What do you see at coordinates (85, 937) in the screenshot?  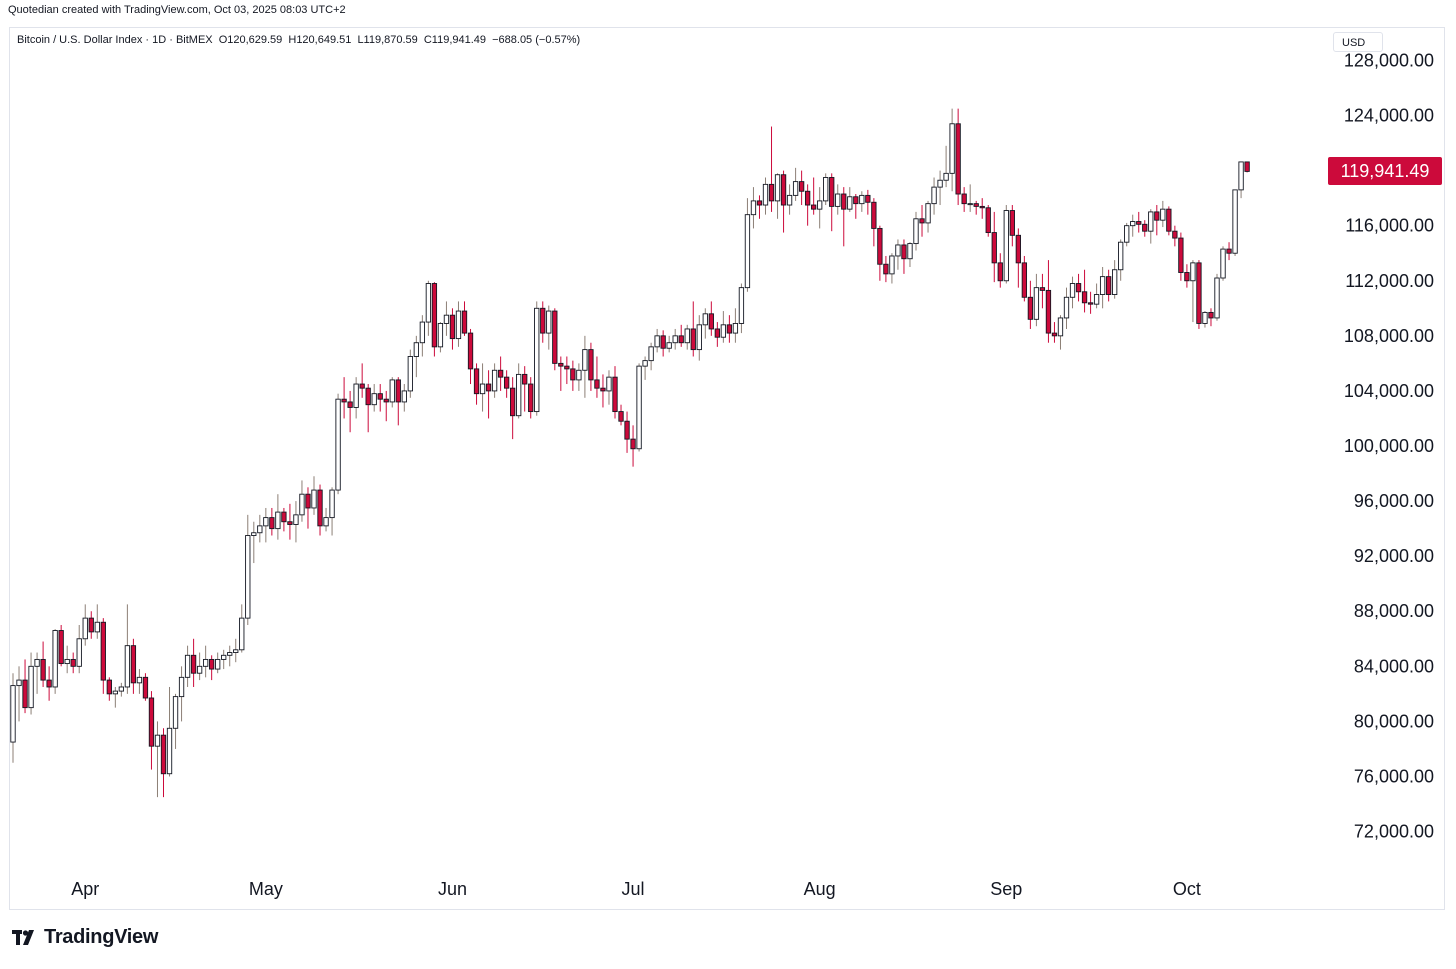 I see `tradingview-brand: TradingView` at bounding box center [85, 937].